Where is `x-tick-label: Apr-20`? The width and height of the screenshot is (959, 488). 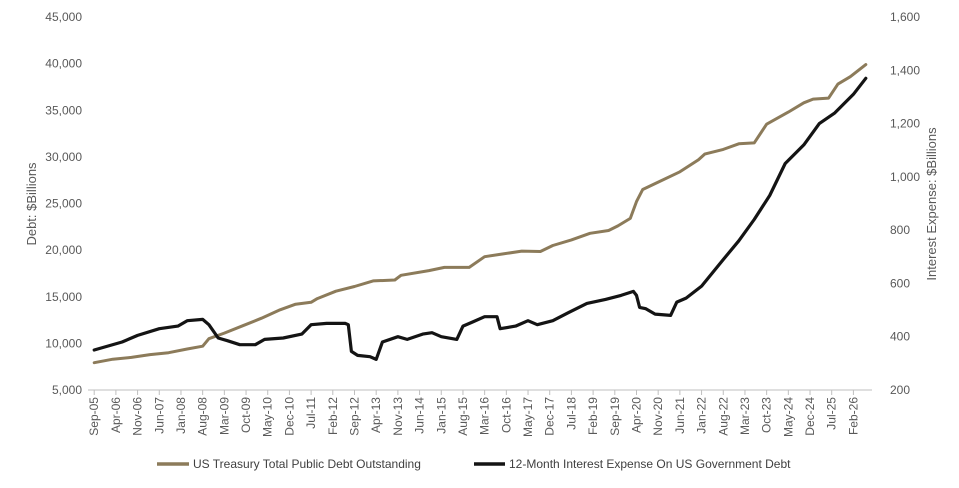 x-tick-label: Apr-20 is located at coordinates (636, 415).